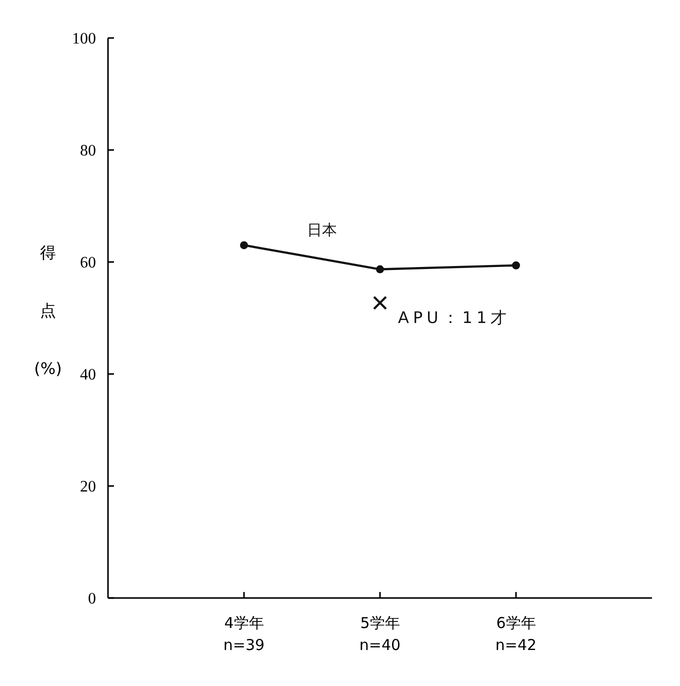  I want to click on y-tick-label: 80, so click(88, 151).